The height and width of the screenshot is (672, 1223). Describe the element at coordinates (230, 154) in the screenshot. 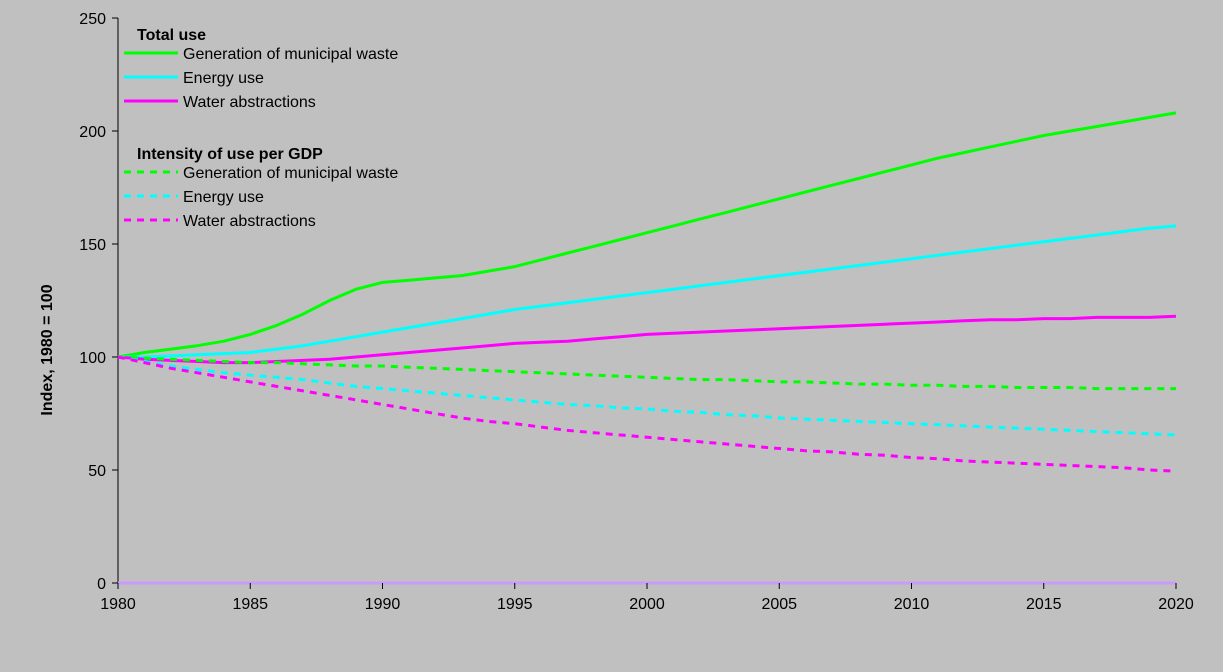

I see `legend-heading: Intensity of use per GDP` at that location.